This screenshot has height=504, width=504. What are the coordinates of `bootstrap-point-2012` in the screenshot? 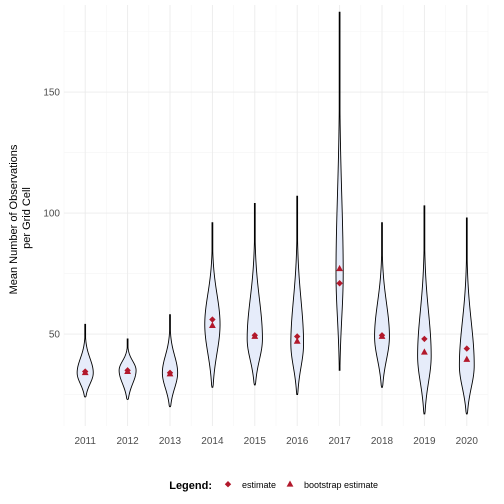 It's located at (127, 370).